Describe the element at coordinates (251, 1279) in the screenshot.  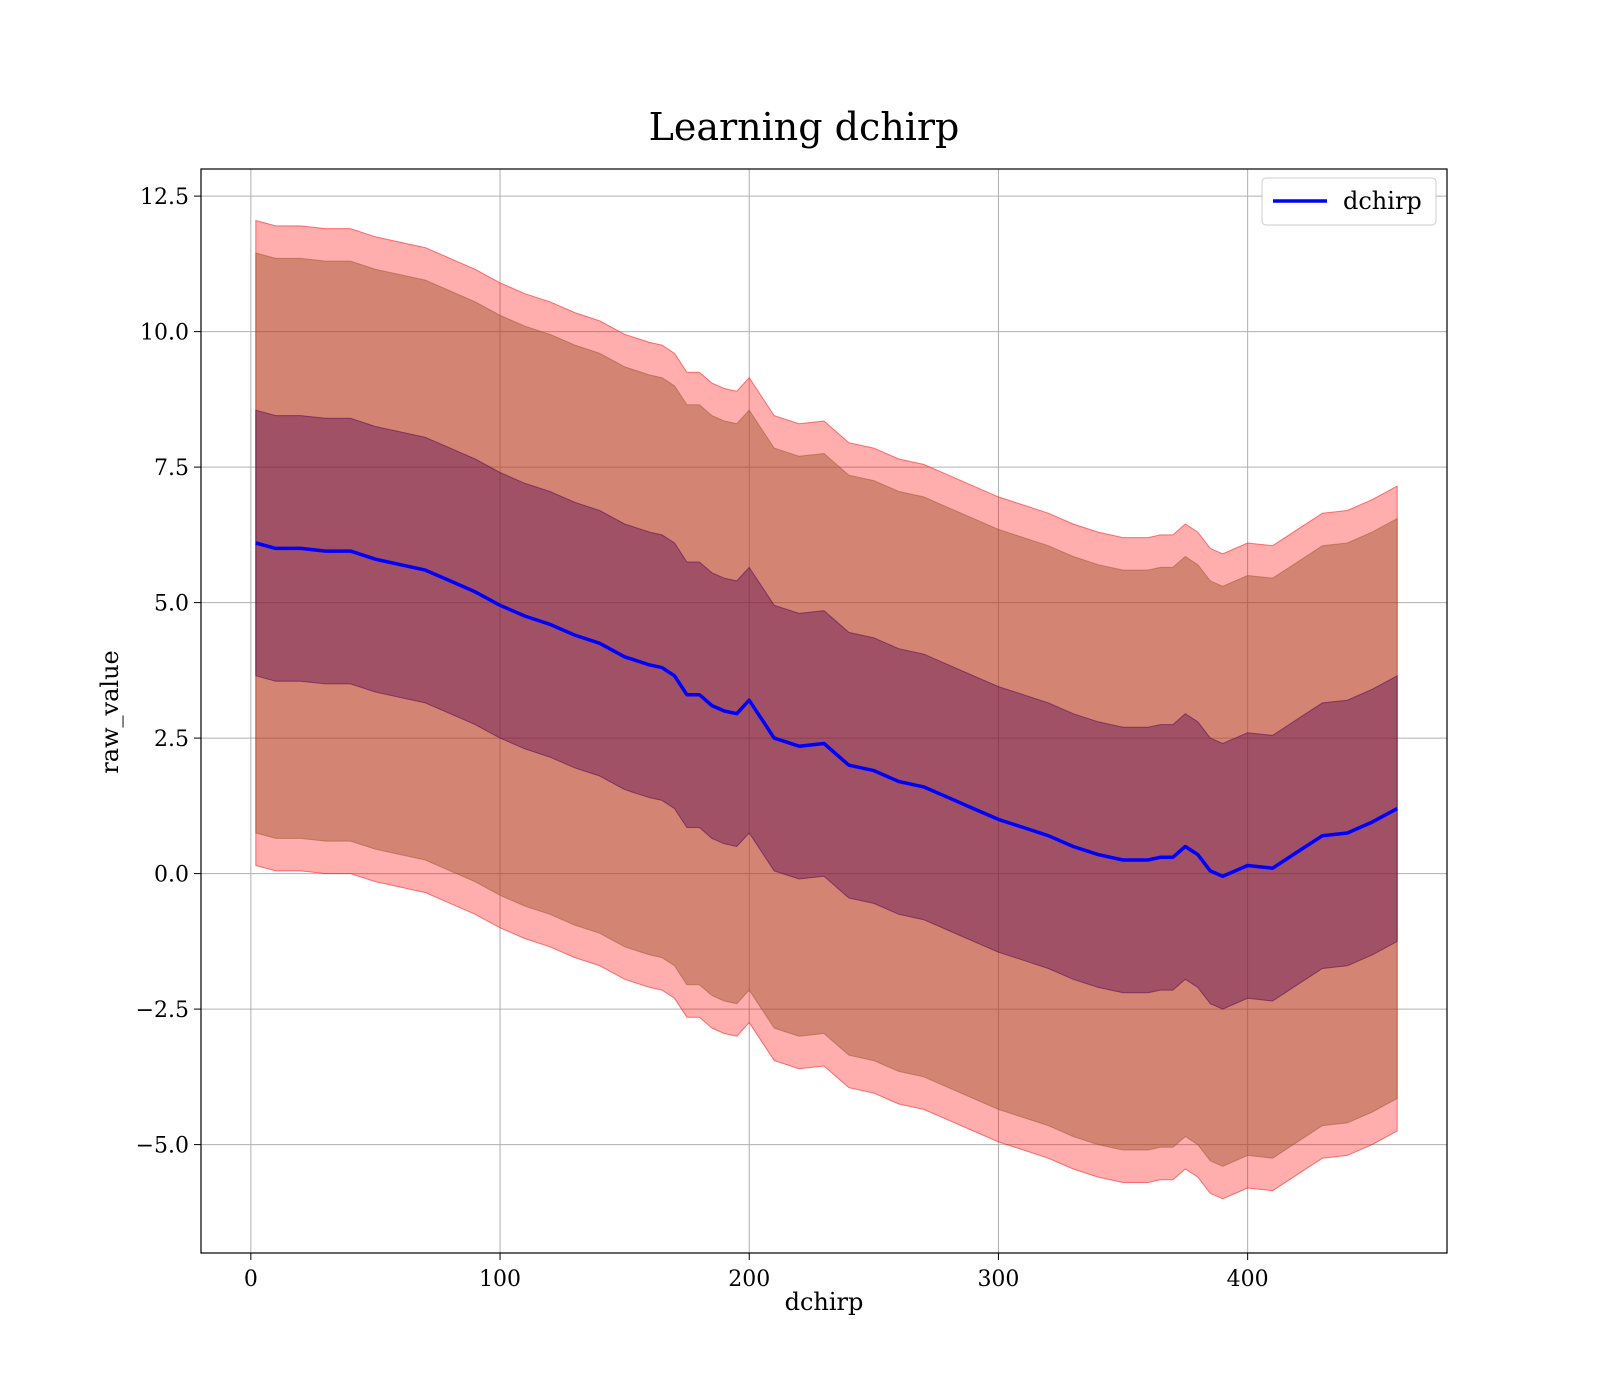
I see `x-tick-label: 0` at that location.